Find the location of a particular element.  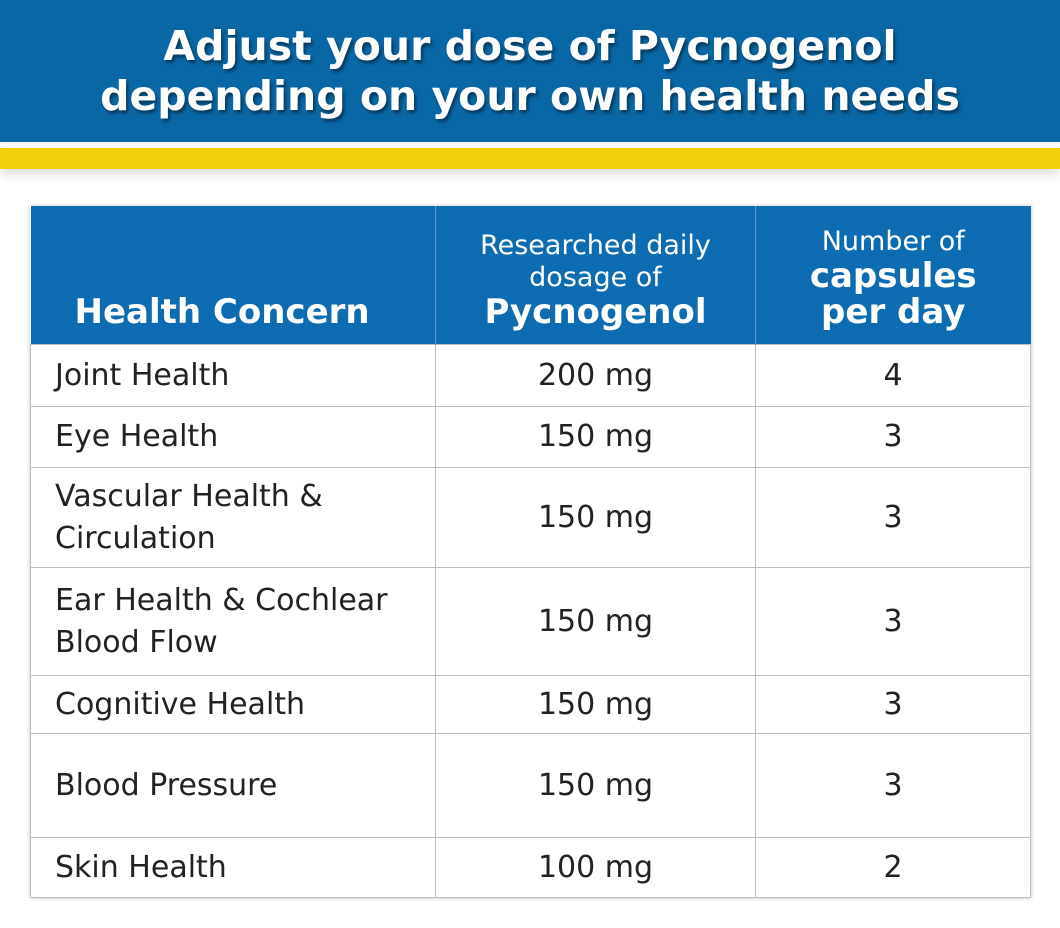

header-line: dosage of is located at coordinates (595, 277).